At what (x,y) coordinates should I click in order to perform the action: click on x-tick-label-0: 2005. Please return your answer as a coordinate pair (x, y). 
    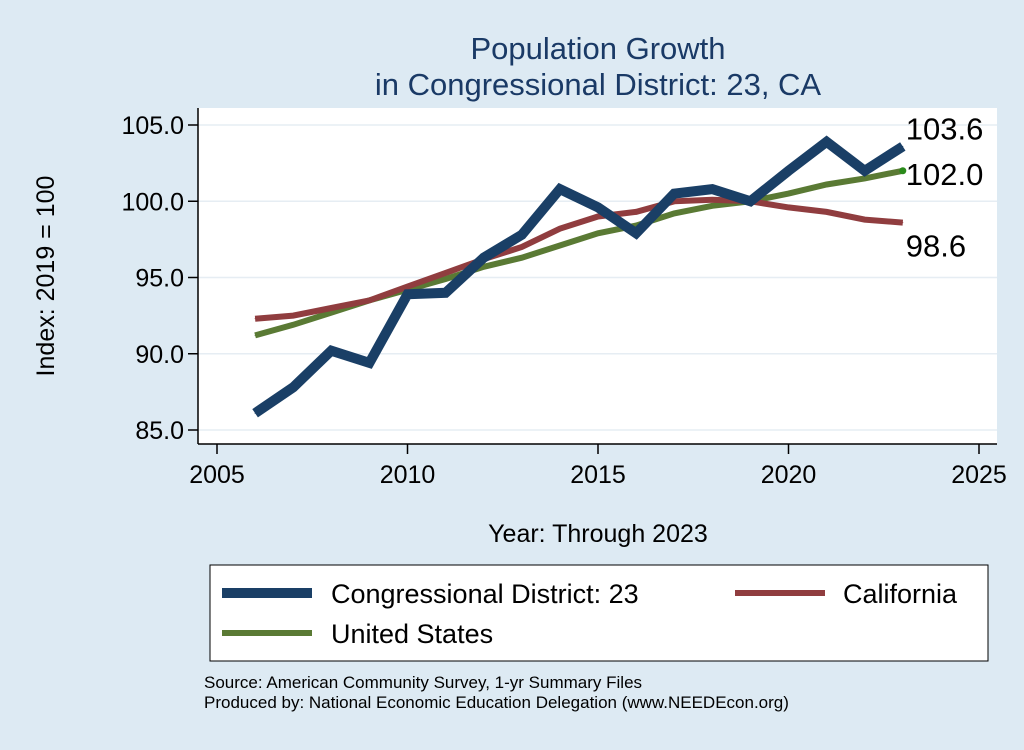
    Looking at the image, I should click on (217, 475).